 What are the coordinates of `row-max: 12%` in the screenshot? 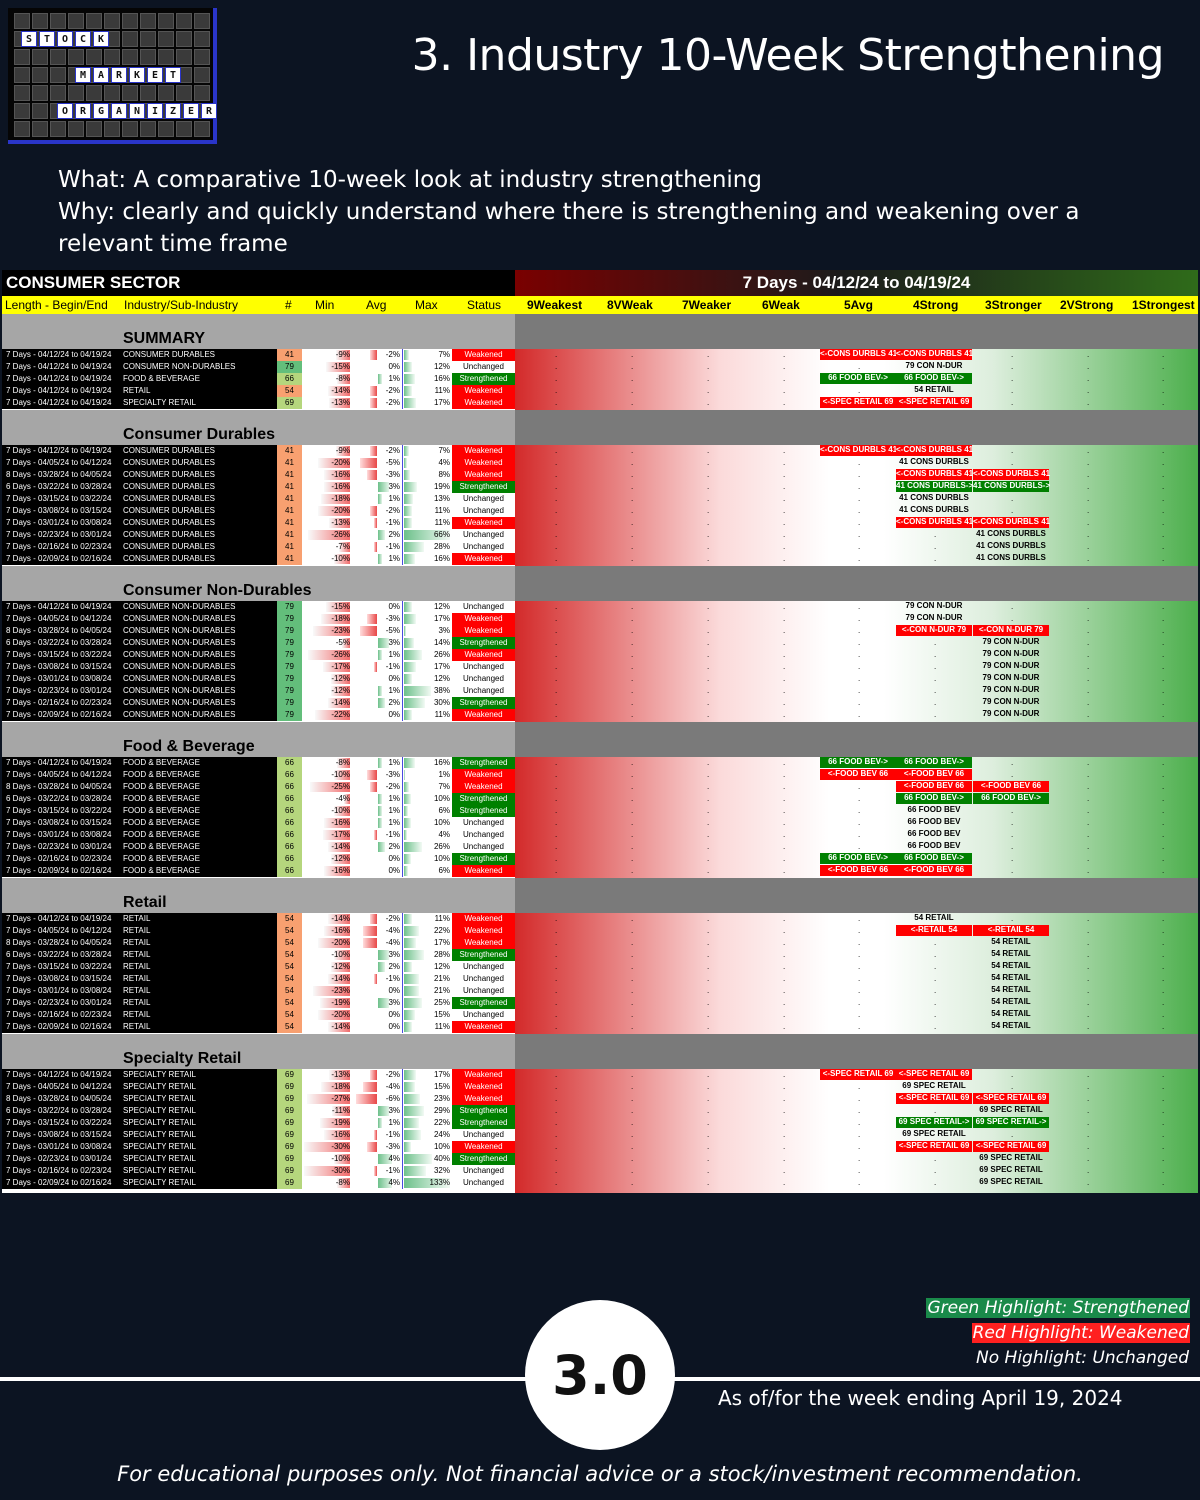 It's located at (427, 367).